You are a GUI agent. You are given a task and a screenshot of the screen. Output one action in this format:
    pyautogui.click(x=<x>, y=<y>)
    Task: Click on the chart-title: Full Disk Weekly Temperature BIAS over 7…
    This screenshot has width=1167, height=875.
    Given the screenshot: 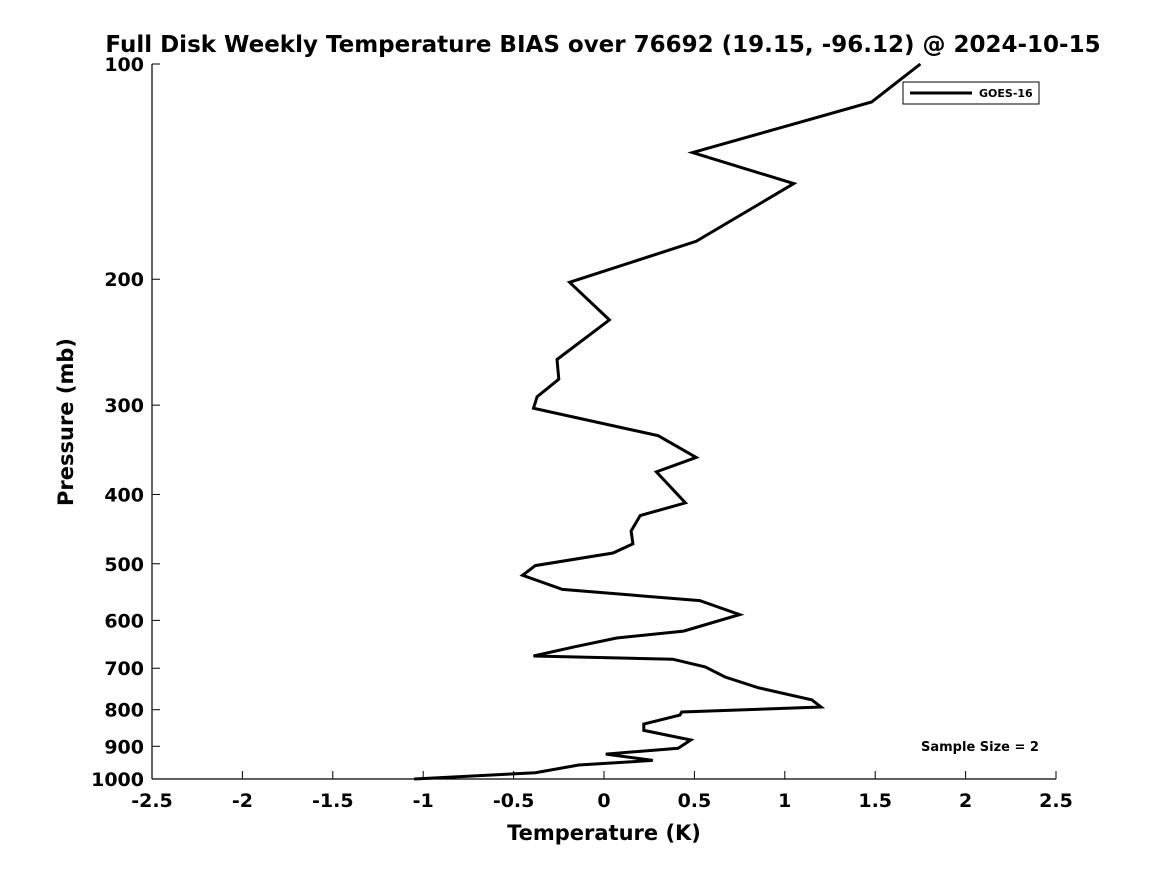 What is the action you would take?
    pyautogui.click(x=602, y=45)
    